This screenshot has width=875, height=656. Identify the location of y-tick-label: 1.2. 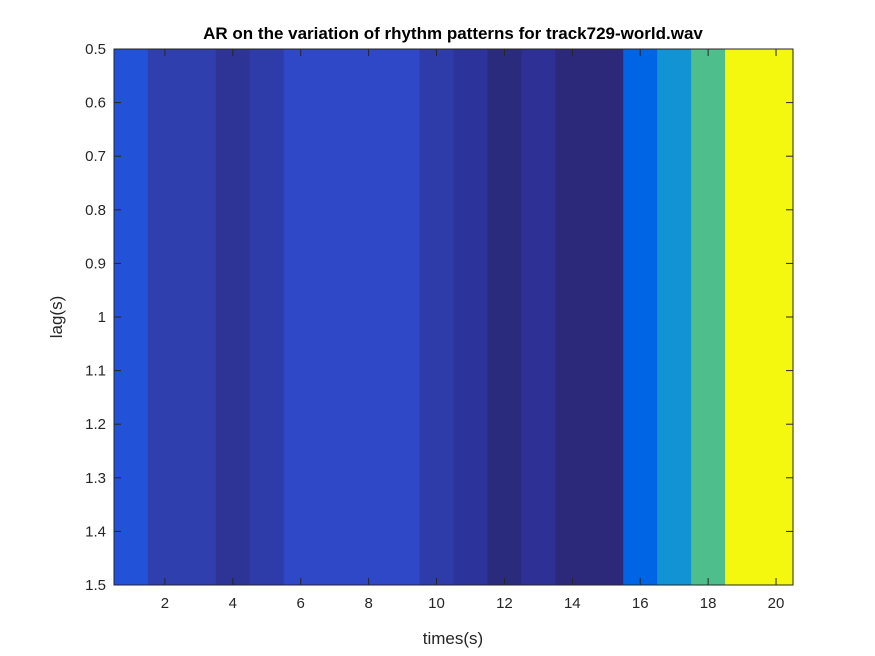
(95, 424).